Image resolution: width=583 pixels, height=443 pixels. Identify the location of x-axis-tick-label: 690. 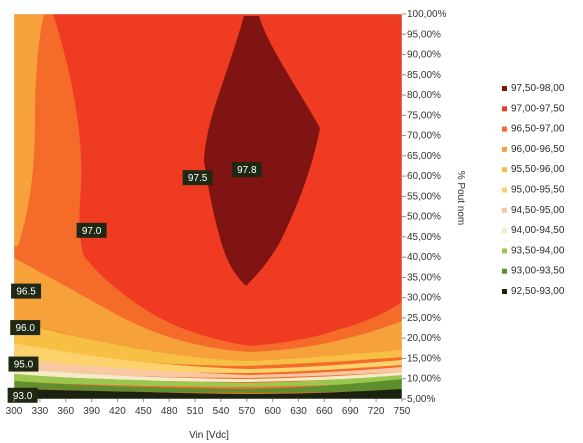
(350, 411).